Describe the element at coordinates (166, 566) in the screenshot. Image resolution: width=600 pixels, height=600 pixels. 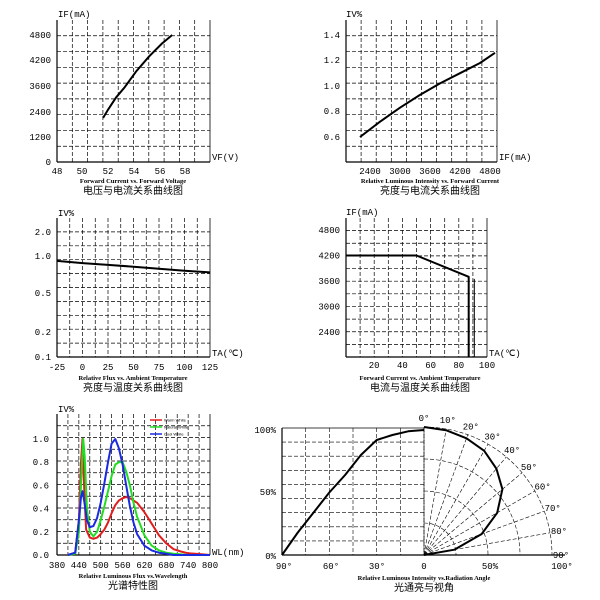
I see `x-tick-label: 680` at that location.